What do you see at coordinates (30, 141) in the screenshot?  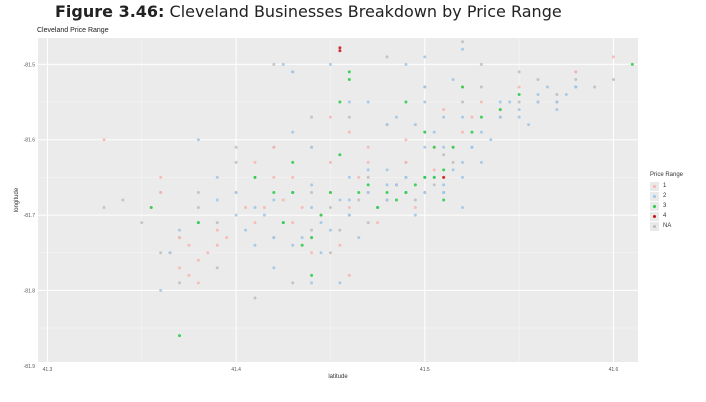 I see `y-tick-label: -81.6` at bounding box center [30, 141].